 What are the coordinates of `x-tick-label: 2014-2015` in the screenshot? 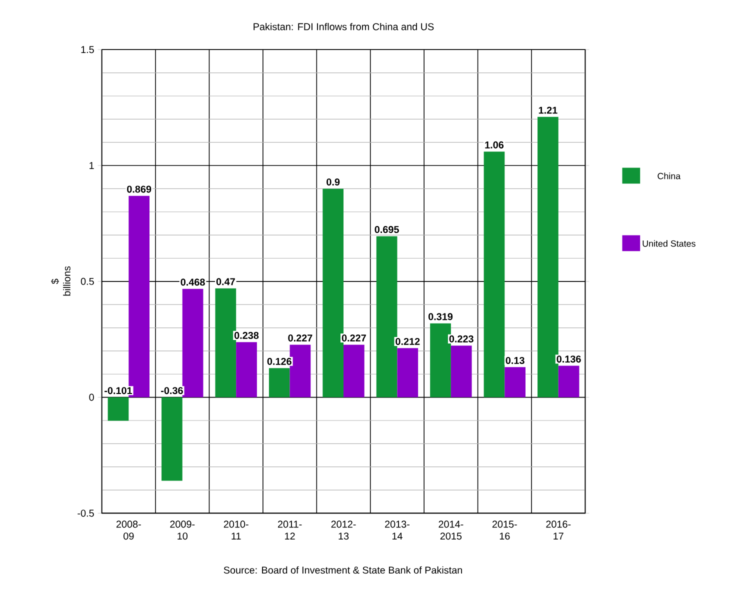 It's located at (451, 530).